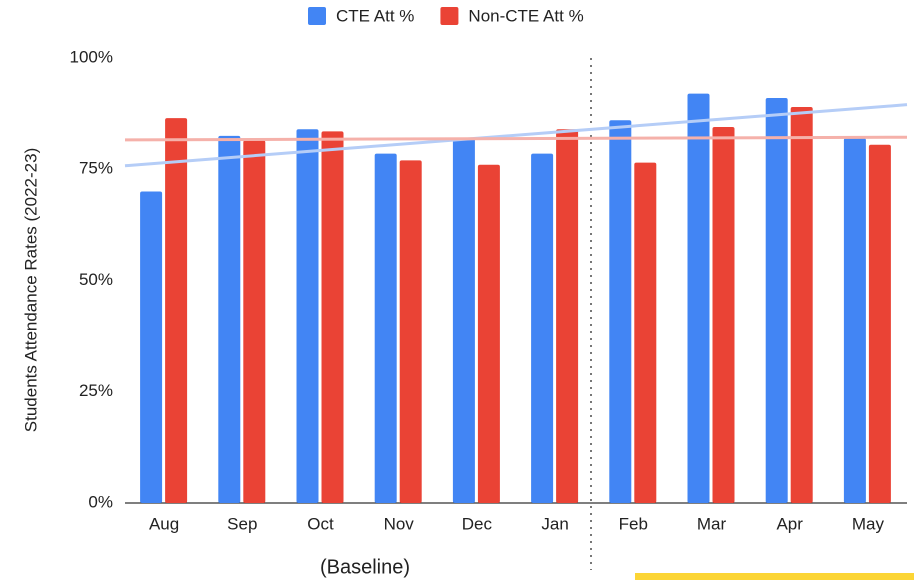 The image size is (914, 580). I want to click on y-tick-label: 100%, so click(91, 56).